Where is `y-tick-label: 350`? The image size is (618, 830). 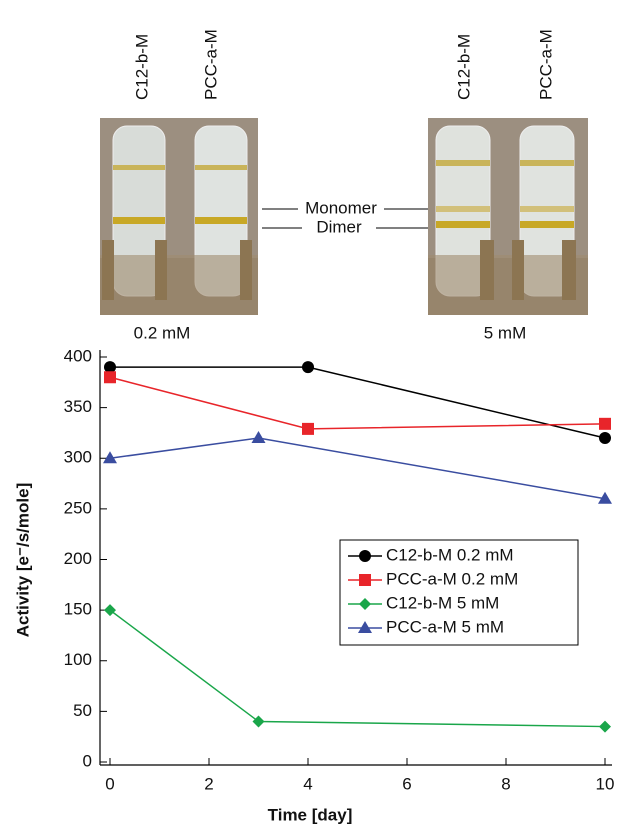 y-tick-label: 350 is located at coordinates (78, 406).